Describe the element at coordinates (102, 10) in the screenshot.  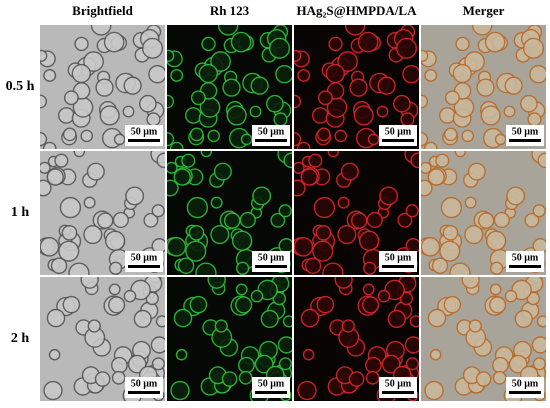
I see `column-header: Brightfield` at that location.